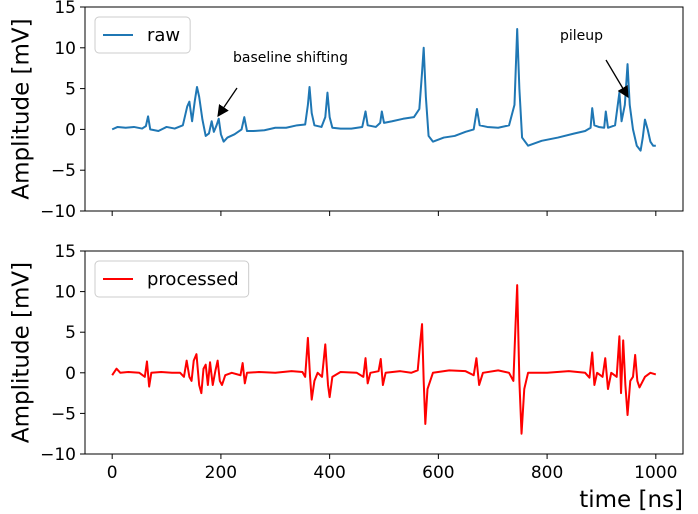  Describe the element at coordinates (290, 58) in the screenshot. I see `annotation: baseline shifting` at that location.